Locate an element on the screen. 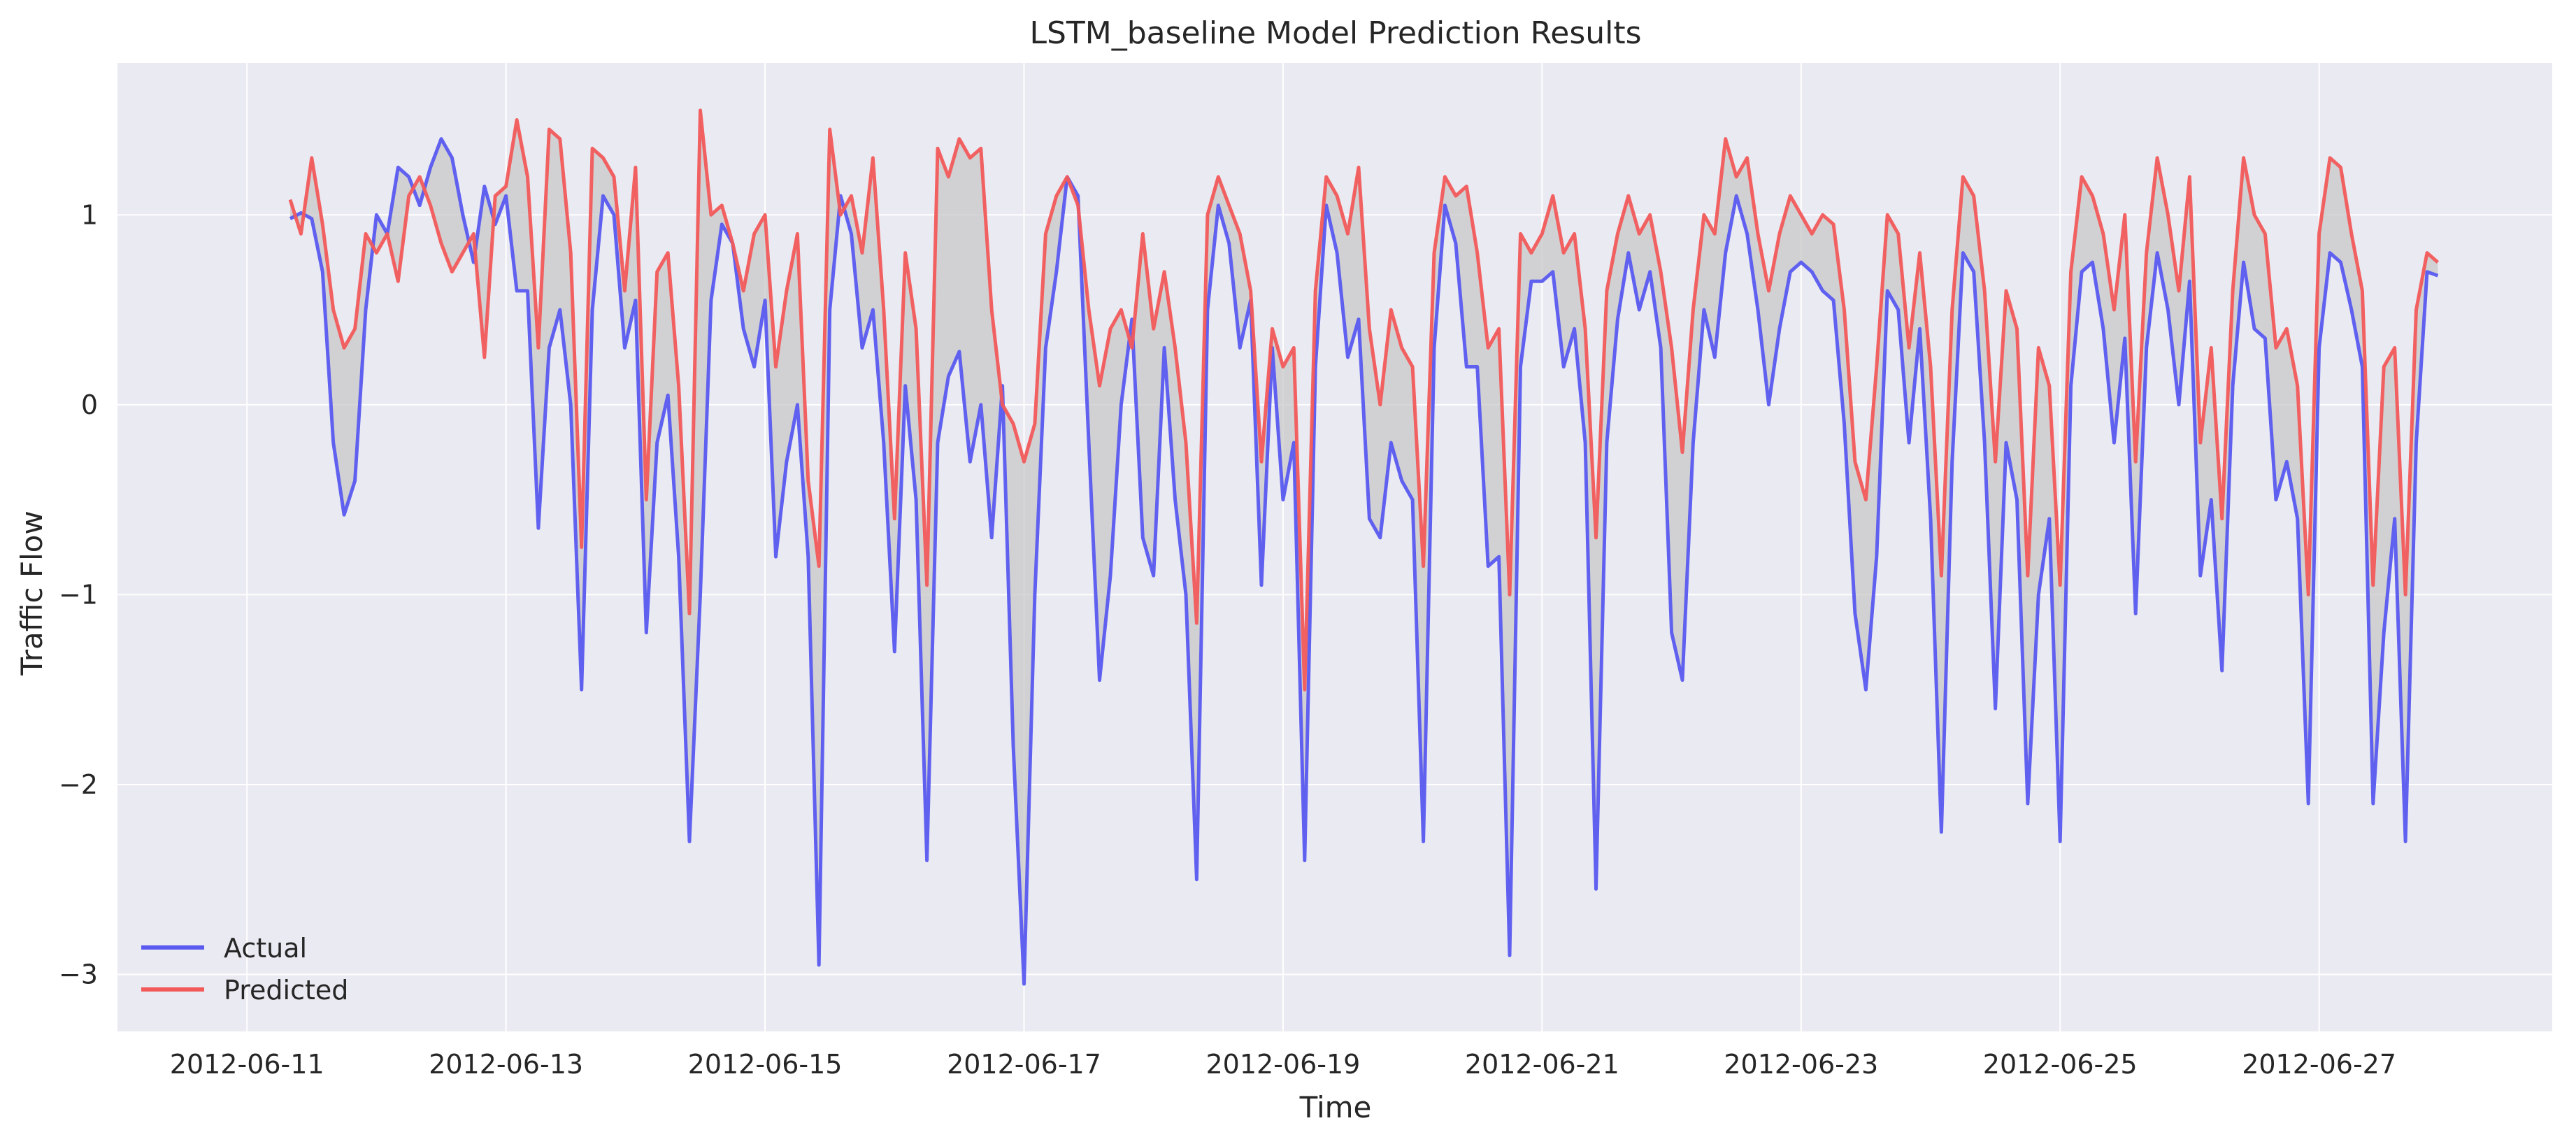 Image resolution: width=2576 pixels, height=1144 pixels. legend-label-predicted: Predicted is located at coordinates (286, 990).